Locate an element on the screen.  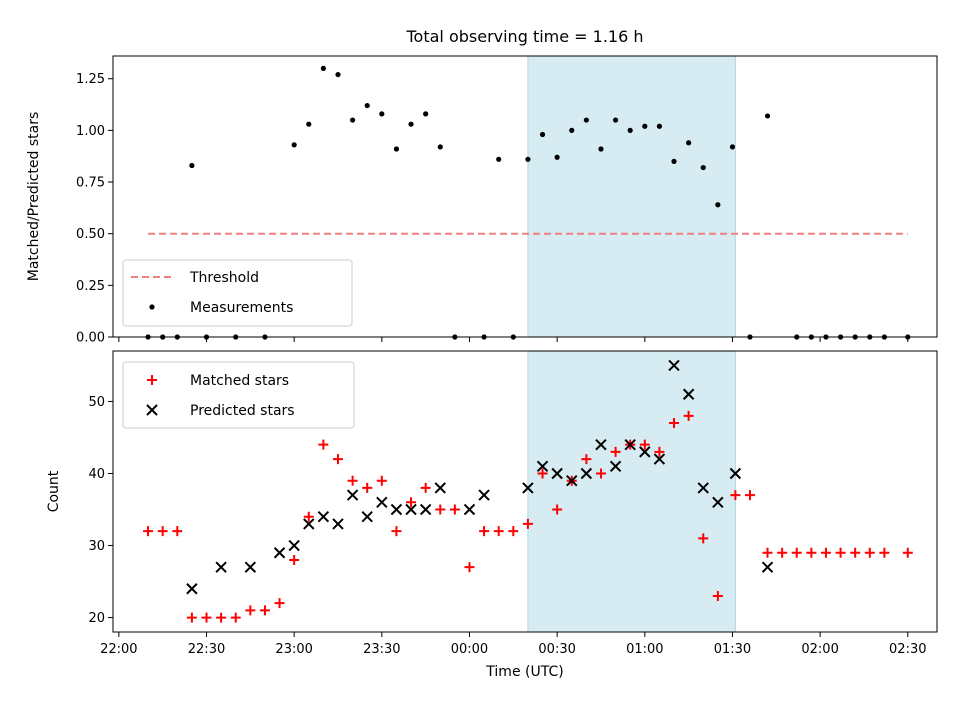
x-tick-label: 01:30 is located at coordinates (732, 649).